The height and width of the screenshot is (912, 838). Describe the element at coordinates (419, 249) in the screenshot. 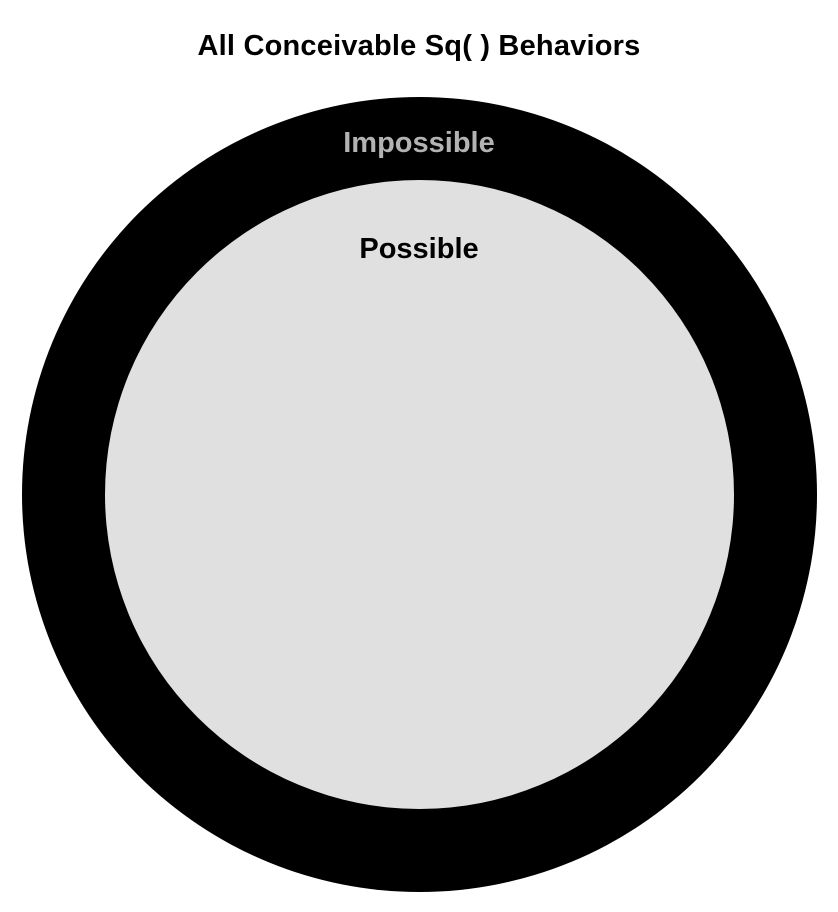

I see `possible-label: Possible` at that location.